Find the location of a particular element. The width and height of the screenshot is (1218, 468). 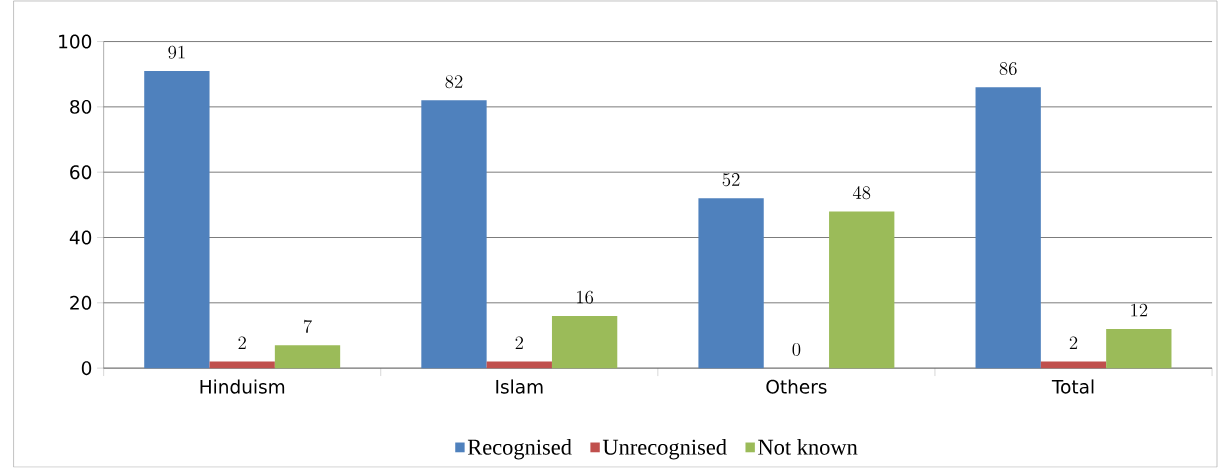

data-label: 0 is located at coordinates (796, 349).